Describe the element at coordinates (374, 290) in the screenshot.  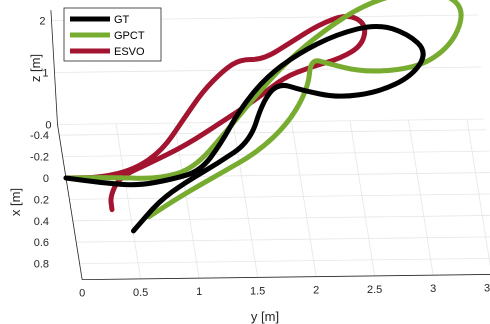
I see `x-tick-label: 2.5` at that location.